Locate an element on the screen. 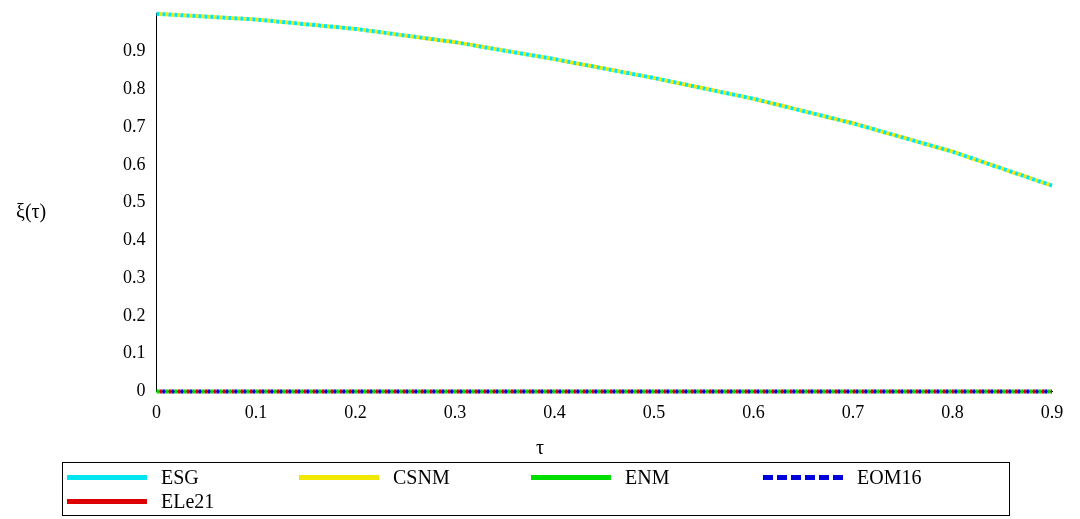 The width and height of the screenshot is (1080, 519). x-tick-label: 0.8 is located at coordinates (952, 411).